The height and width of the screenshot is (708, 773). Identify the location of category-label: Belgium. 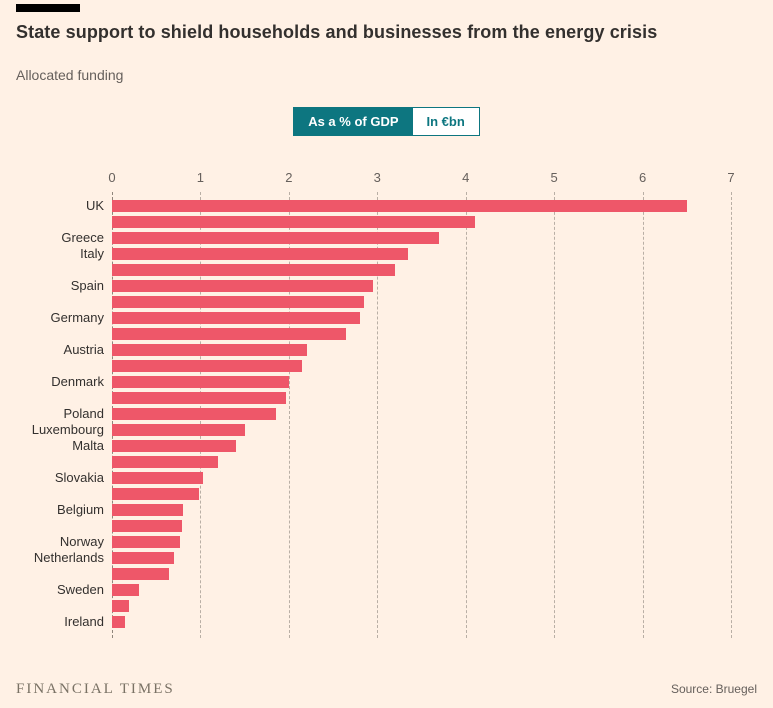
(80, 509).